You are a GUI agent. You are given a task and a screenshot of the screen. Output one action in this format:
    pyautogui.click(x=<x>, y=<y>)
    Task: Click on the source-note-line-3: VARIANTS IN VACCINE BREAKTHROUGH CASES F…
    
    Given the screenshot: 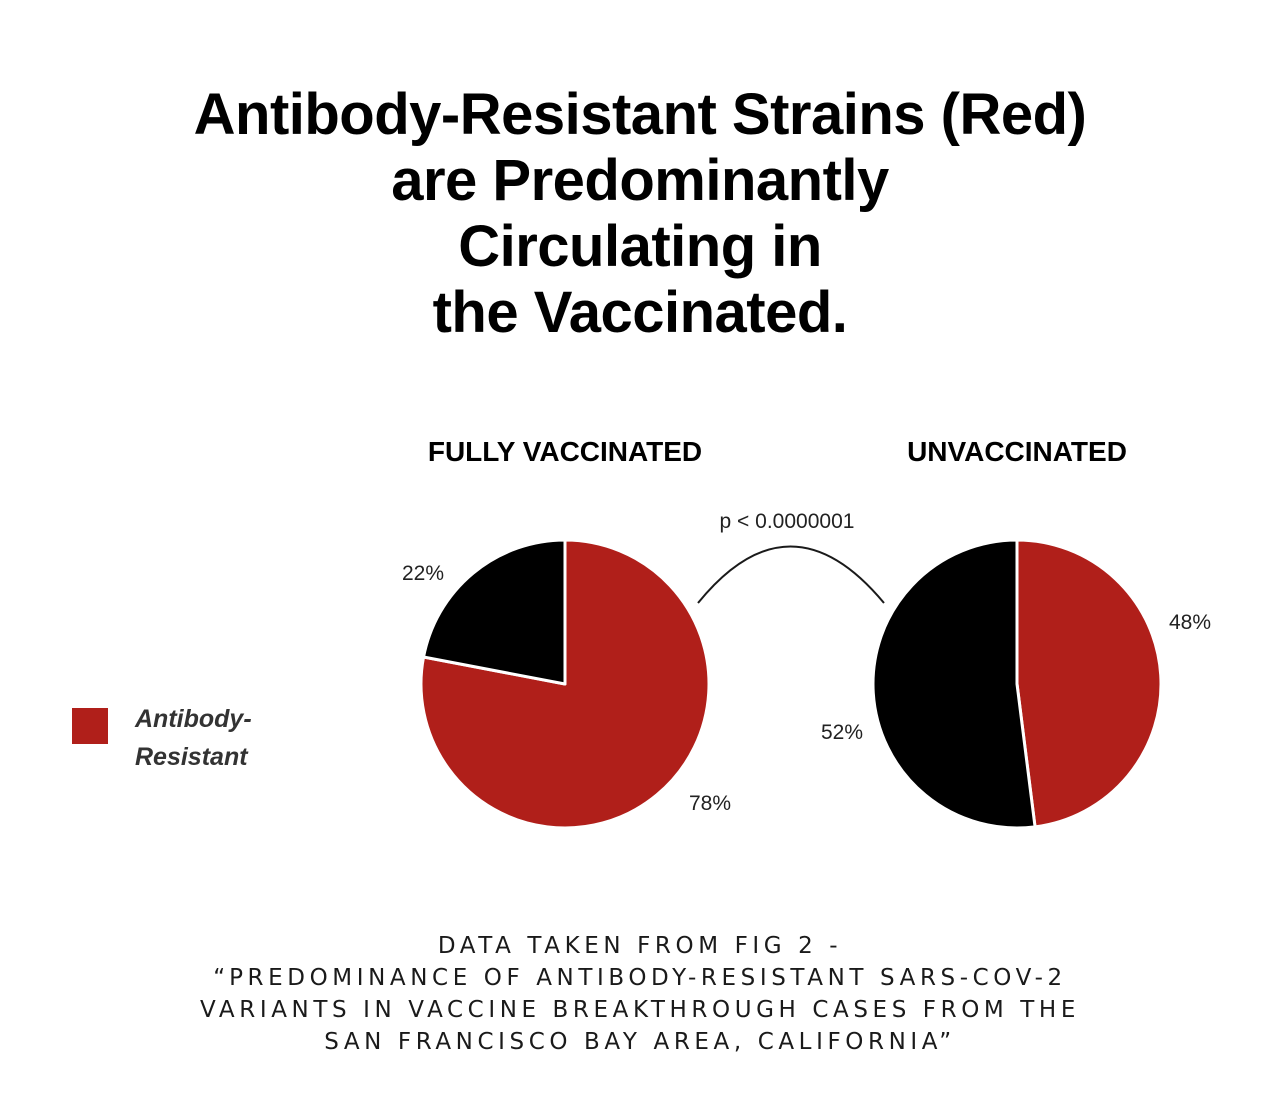 What is the action you would take?
    pyautogui.click(x=640, y=1010)
    